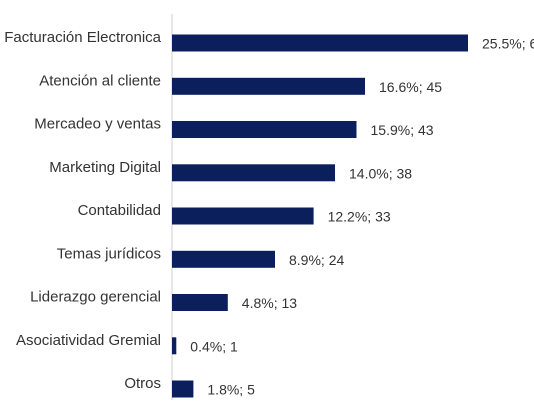 The height and width of the screenshot is (406, 534). Describe the element at coordinates (402, 130) in the screenshot. I see `data-label: 15.9%; 43` at that location.